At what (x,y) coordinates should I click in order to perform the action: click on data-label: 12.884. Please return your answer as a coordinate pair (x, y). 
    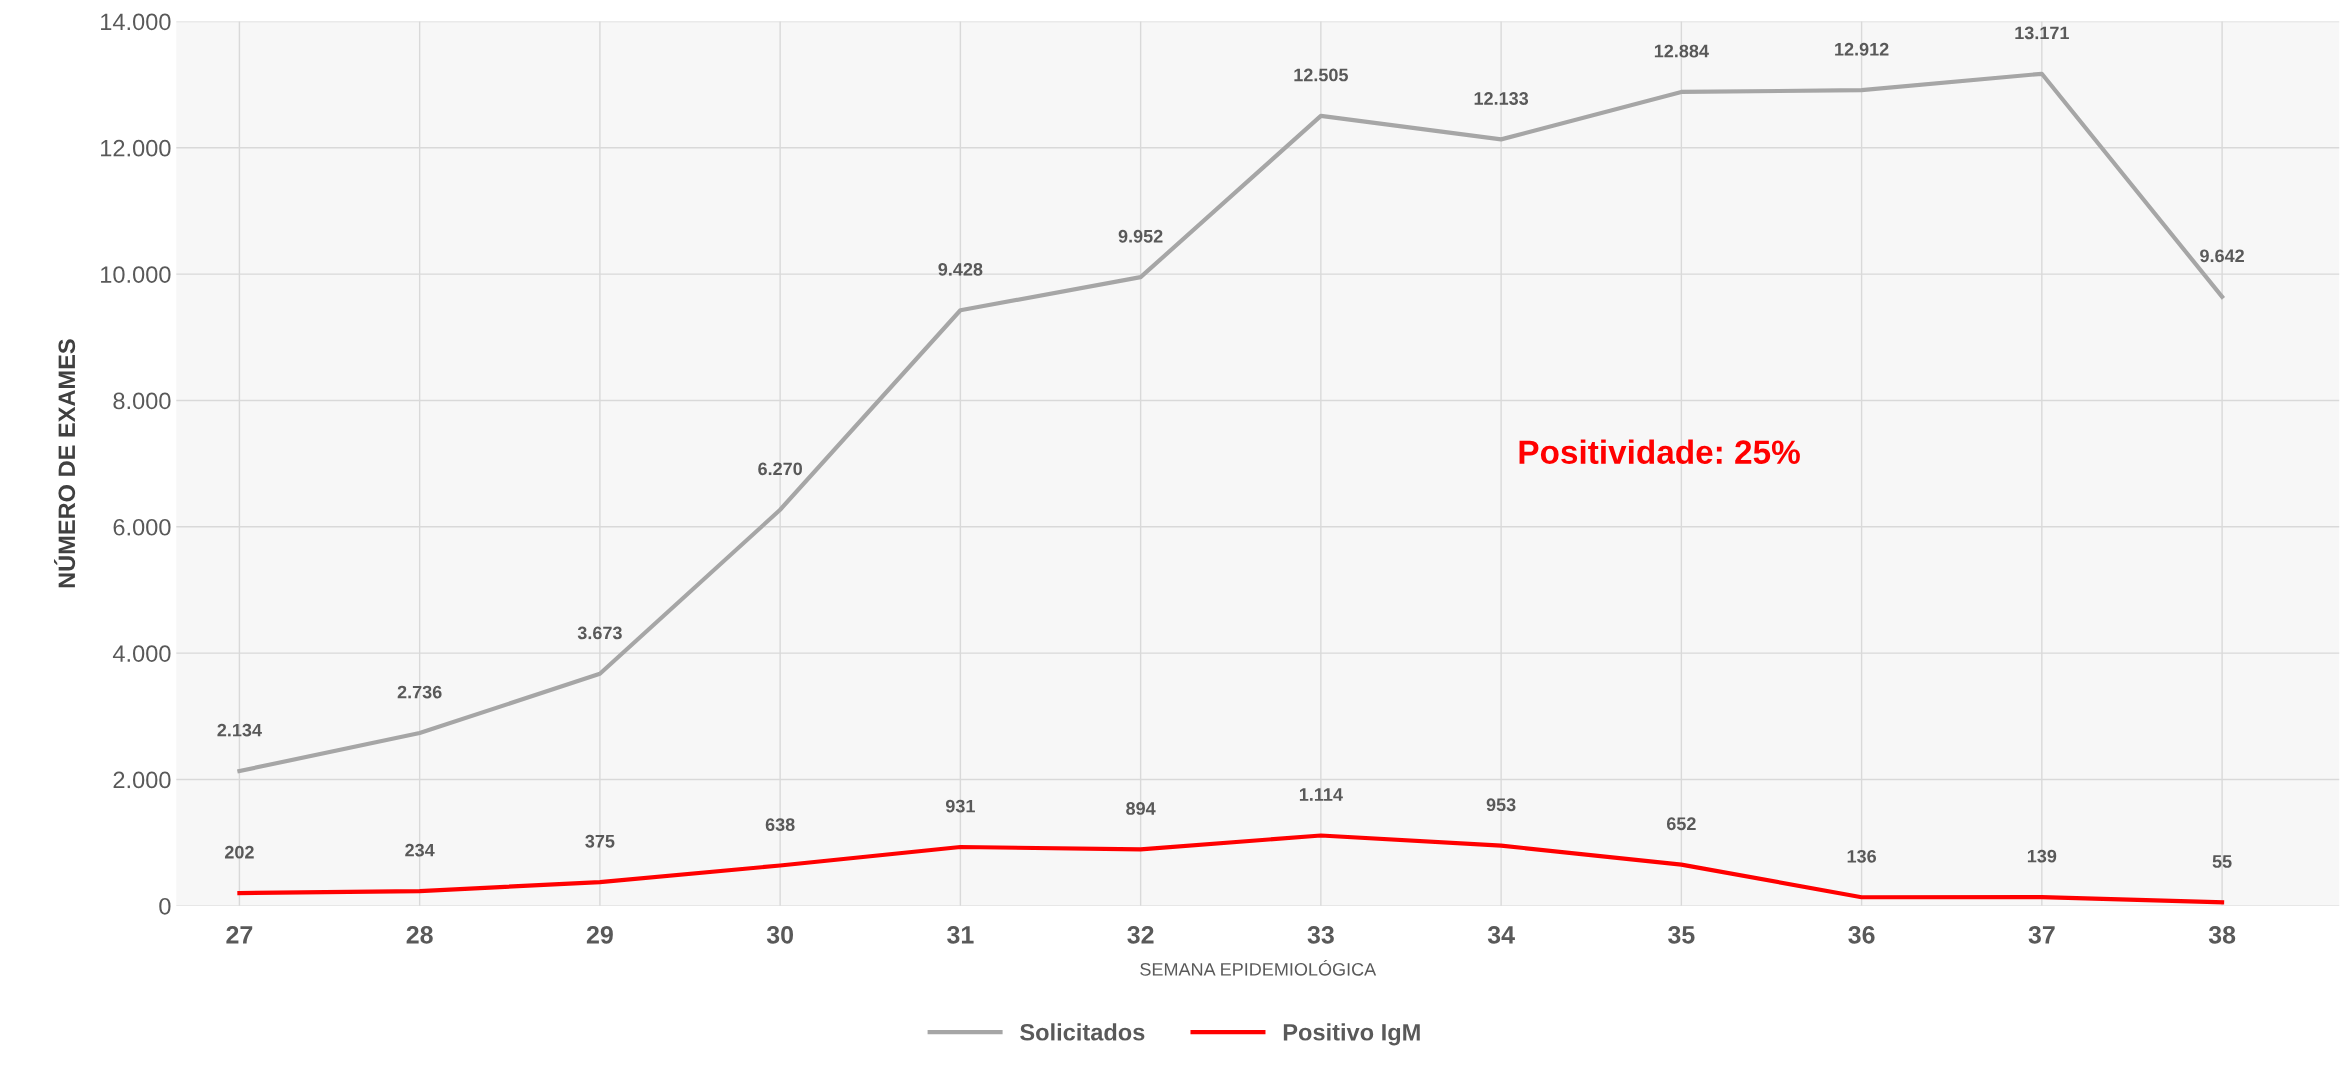
    Looking at the image, I should click on (1681, 51).